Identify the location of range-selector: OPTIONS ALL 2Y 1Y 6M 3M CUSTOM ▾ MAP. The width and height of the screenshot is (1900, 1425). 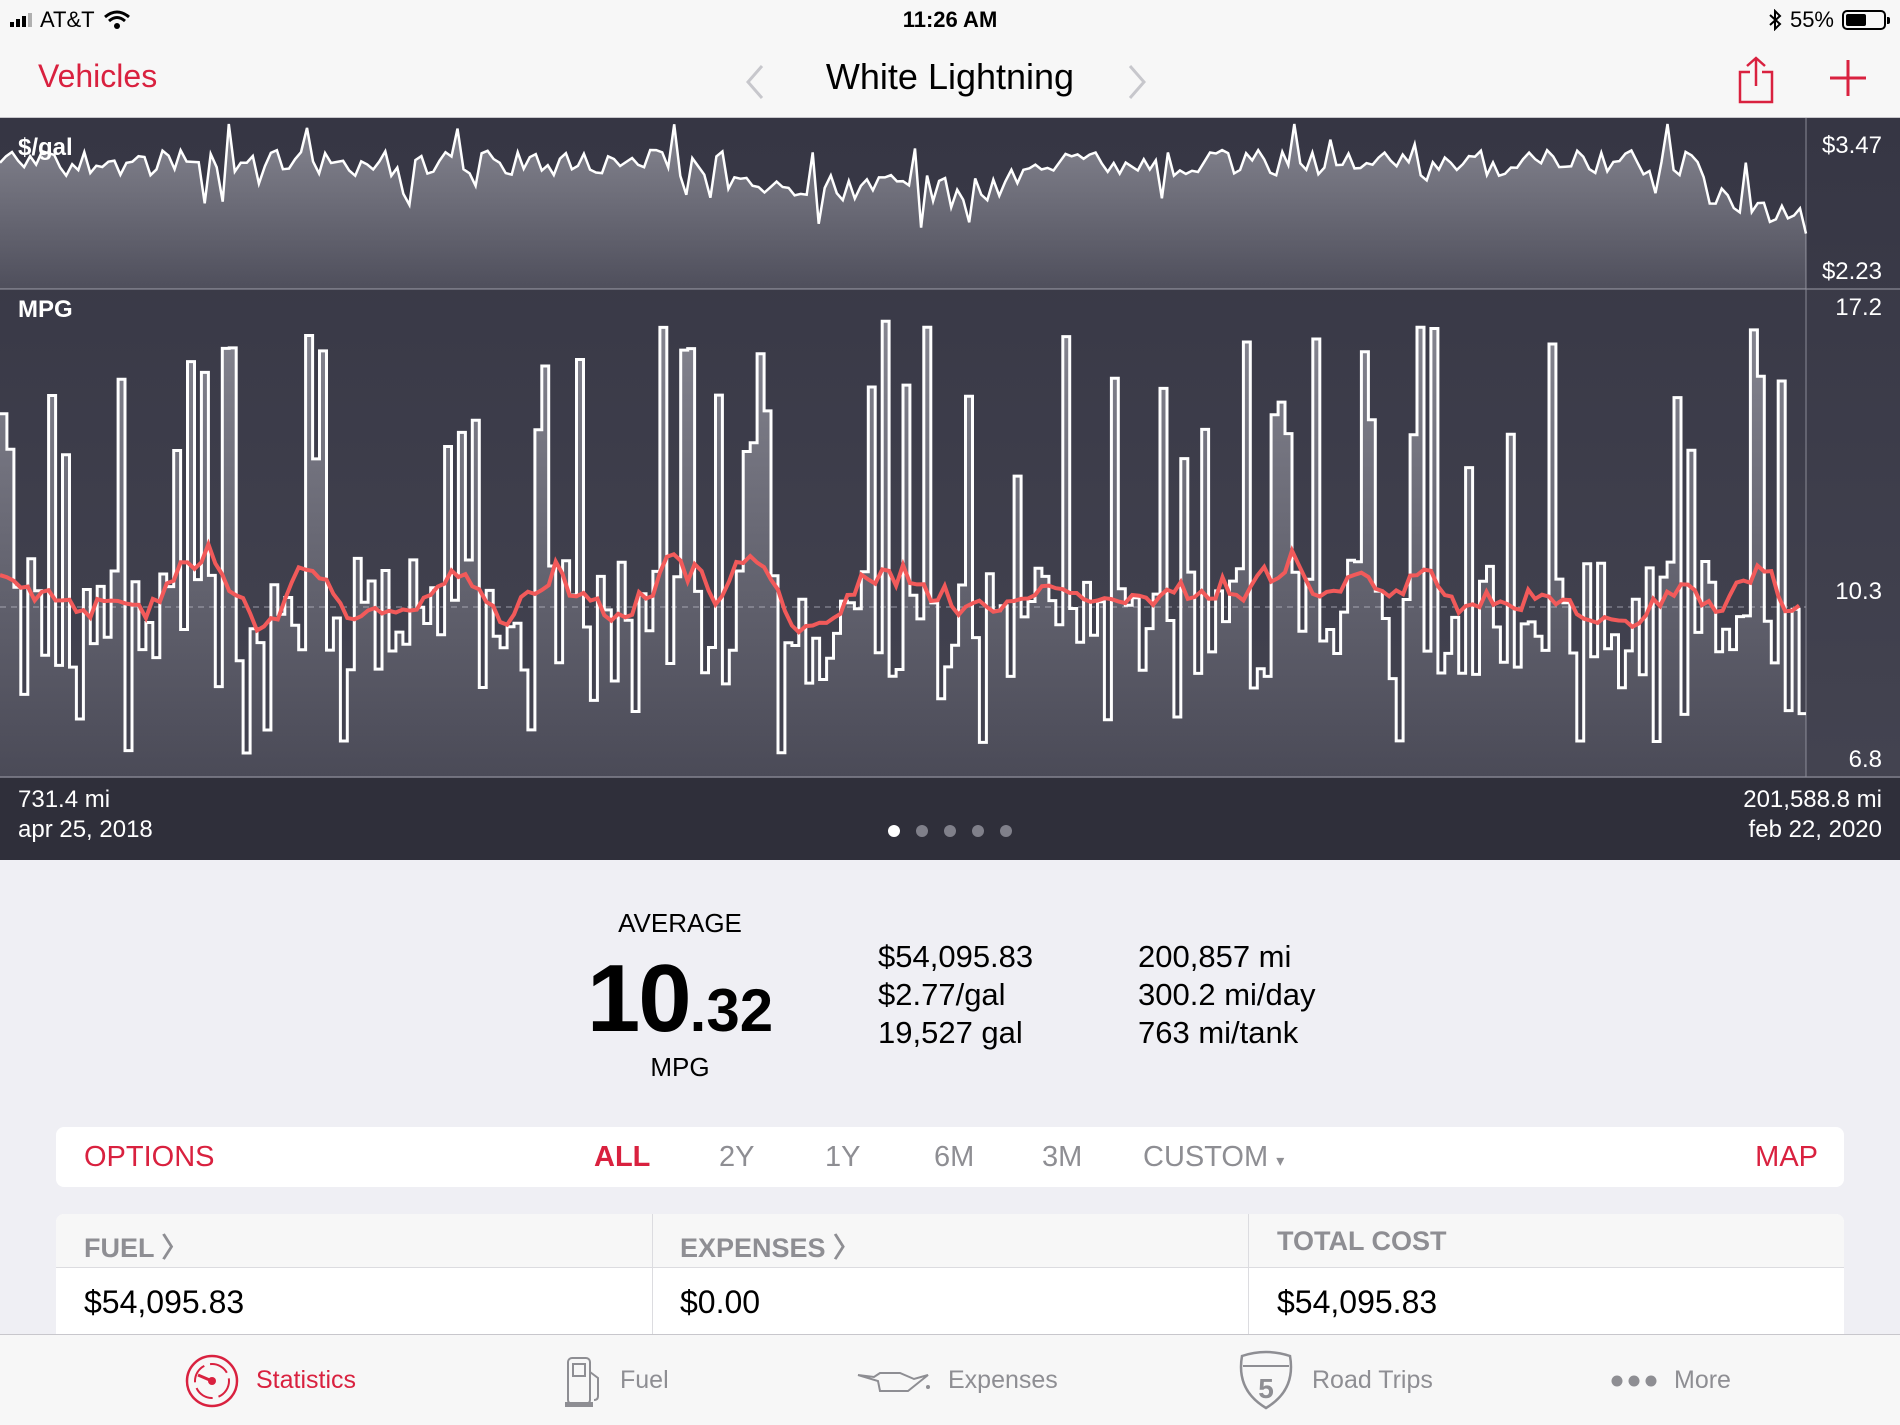
(950, 1157).